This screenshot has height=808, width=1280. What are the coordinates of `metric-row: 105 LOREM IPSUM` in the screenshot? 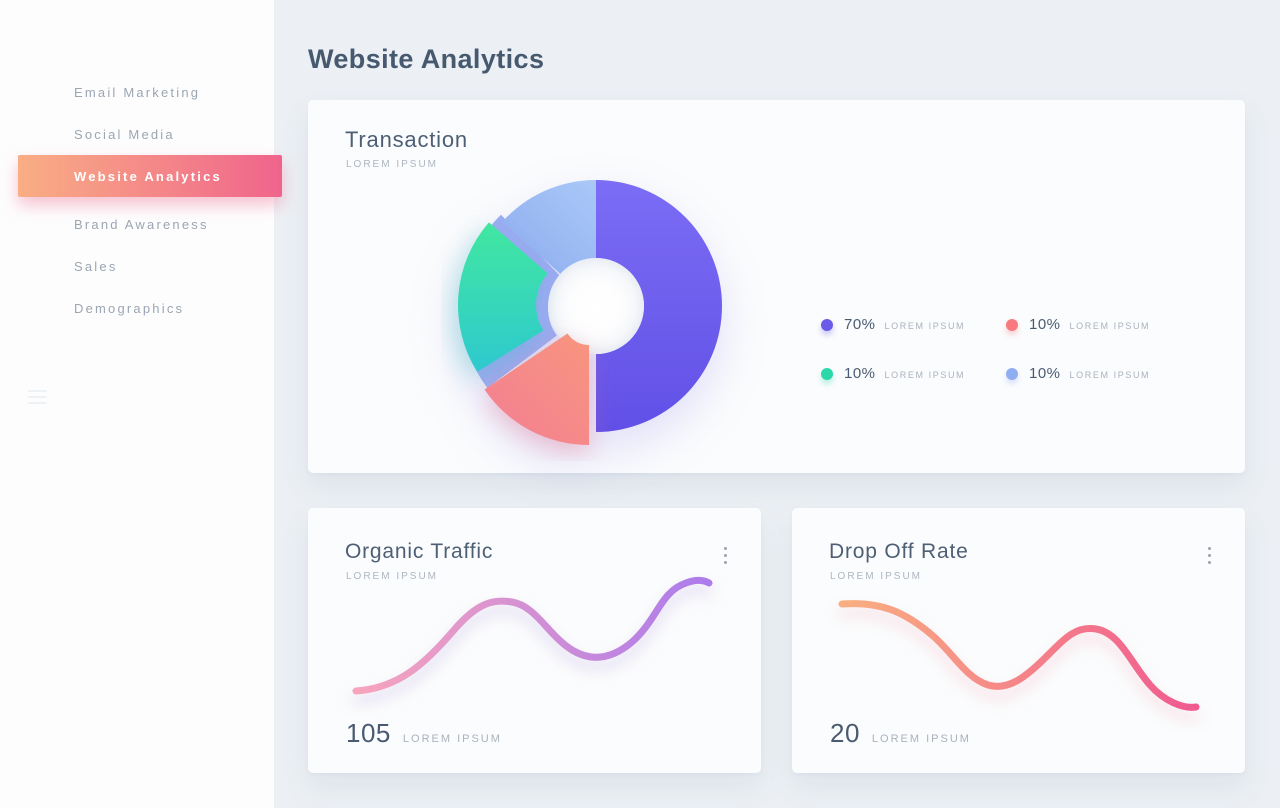 It's located at (424, 733).